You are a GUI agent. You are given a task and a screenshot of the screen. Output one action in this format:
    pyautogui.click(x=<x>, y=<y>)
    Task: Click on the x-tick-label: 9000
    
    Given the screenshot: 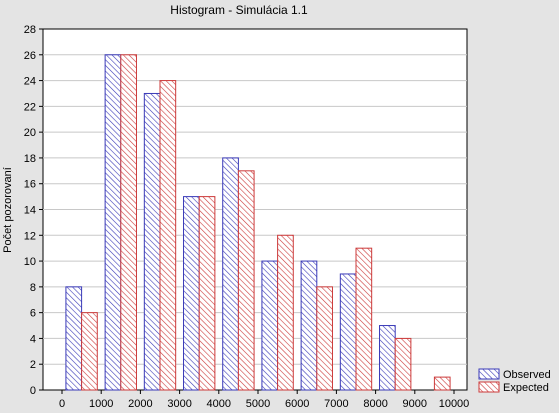 What is the action you would take?
    pyautogui.click(x=415, y=404)
    